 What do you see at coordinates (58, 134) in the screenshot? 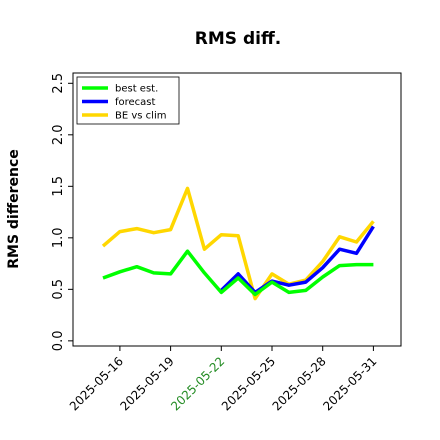
I see `y-tick-label: 2.0` at bounding box center [58, 134].